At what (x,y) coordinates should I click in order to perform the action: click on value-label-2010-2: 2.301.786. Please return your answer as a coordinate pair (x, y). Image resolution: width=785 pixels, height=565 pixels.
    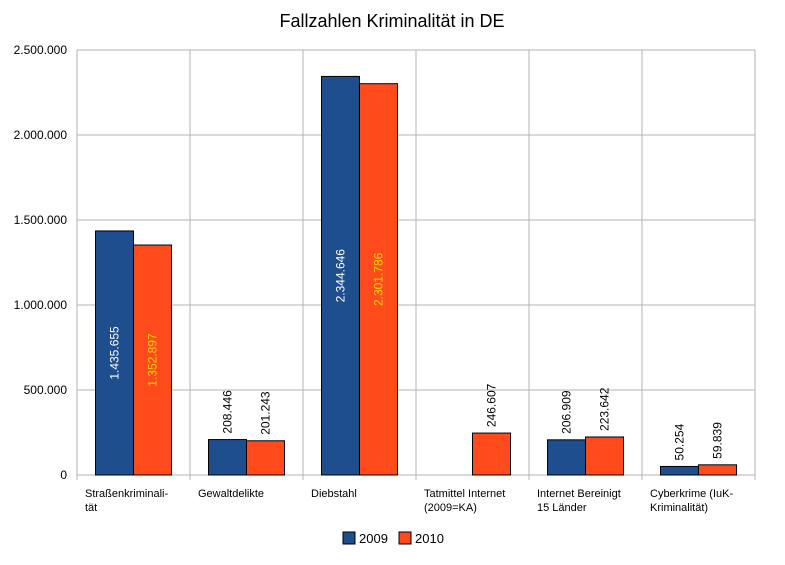
    Looking at the image, I should click on (379, 279).